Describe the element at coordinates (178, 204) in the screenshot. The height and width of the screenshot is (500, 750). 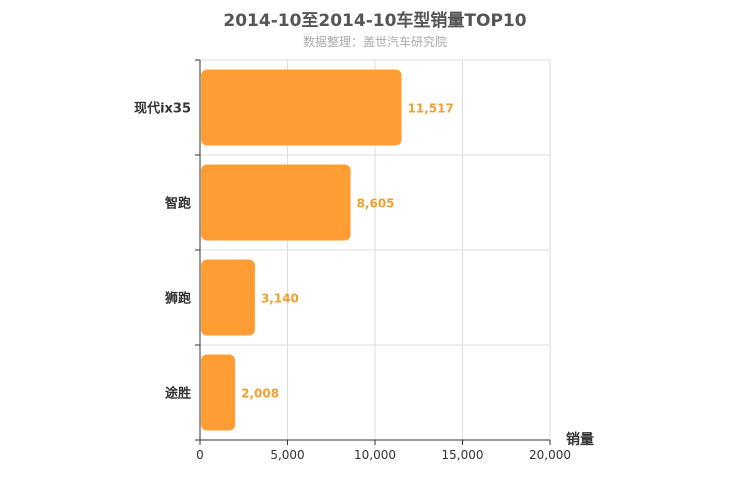
I see `category-label: 智跑` at that location.